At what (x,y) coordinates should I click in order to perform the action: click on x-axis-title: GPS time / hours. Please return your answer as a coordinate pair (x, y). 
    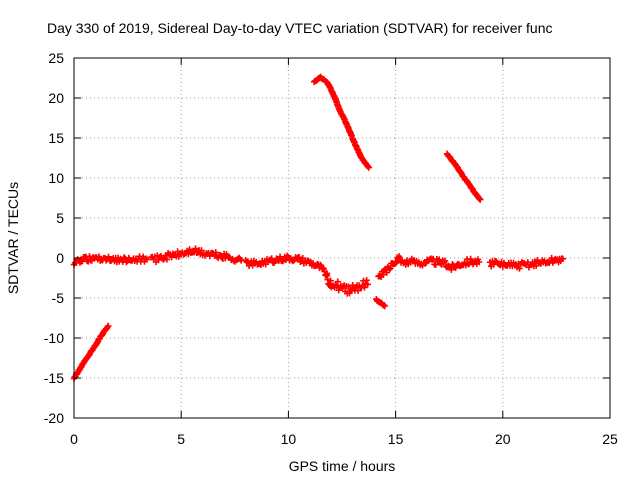
    Looking at the image, I should click on (342, 466).